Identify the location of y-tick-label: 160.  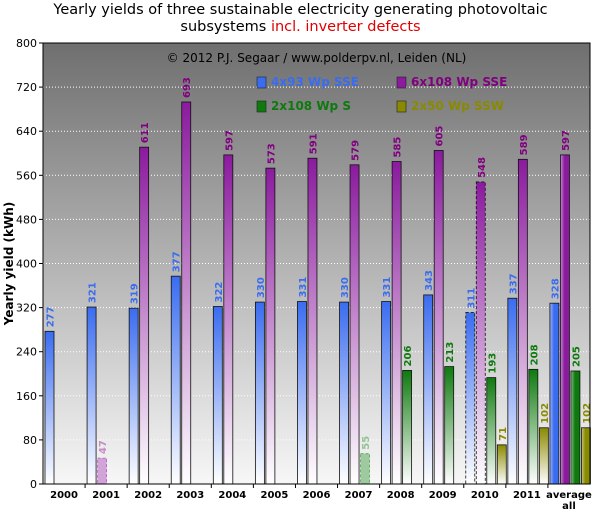
(26, 396).